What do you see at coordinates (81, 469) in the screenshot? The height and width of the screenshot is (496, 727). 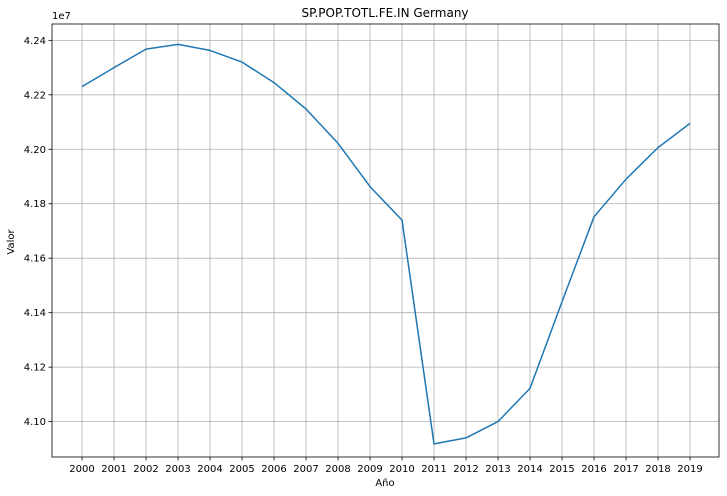 I see `x-tick-label: 2000` at bounding box center [81, 469].